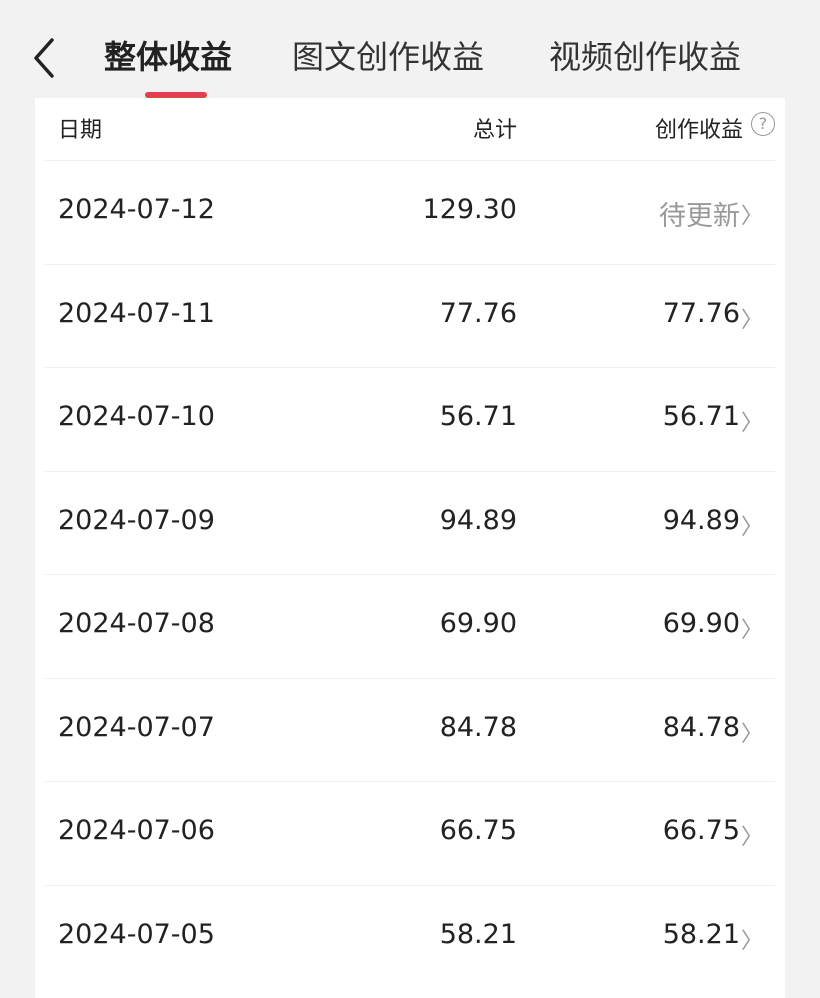  Describe the element at coordinates (410, 937) in the screenshot. I see `table-row: 2024-07-05 58.21 58.21 〉` at that location.